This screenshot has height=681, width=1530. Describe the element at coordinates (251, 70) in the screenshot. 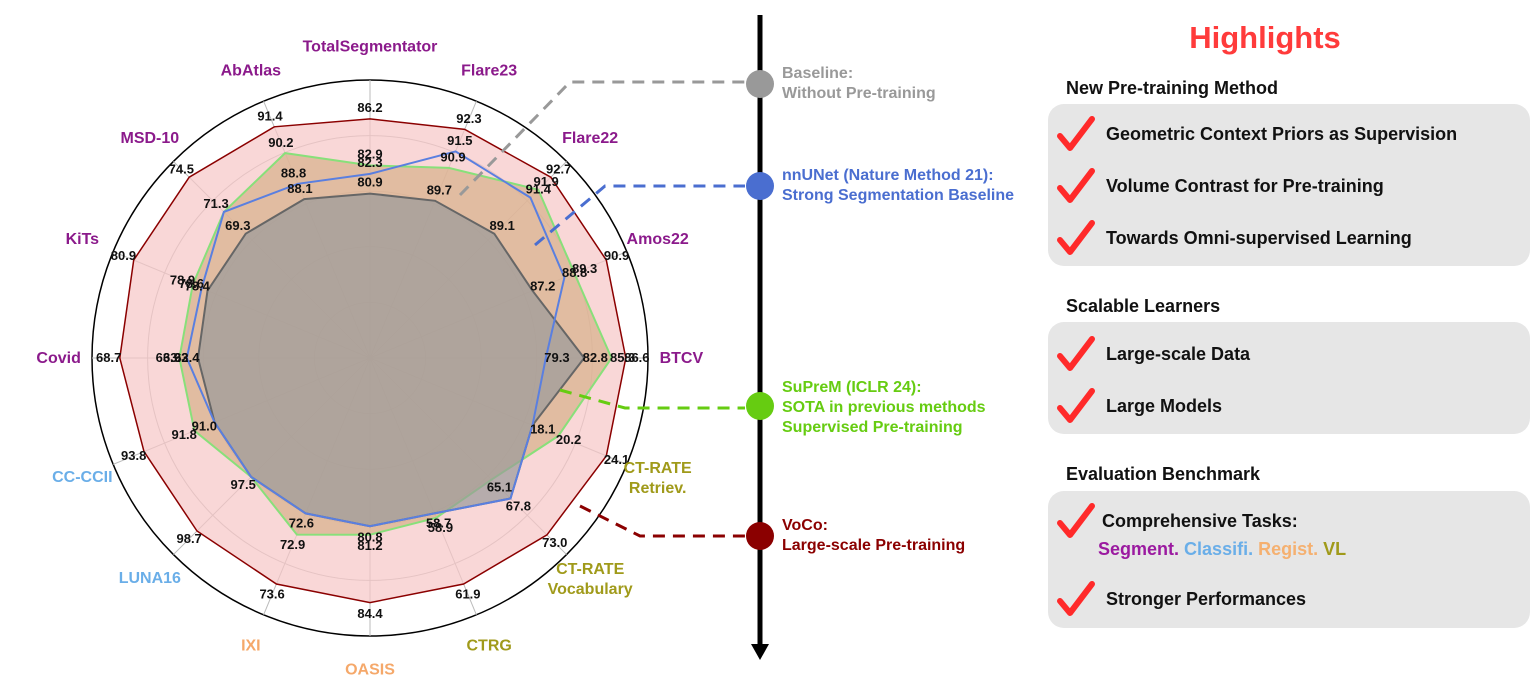

I see `axis-label: AbAtlas` at that location.